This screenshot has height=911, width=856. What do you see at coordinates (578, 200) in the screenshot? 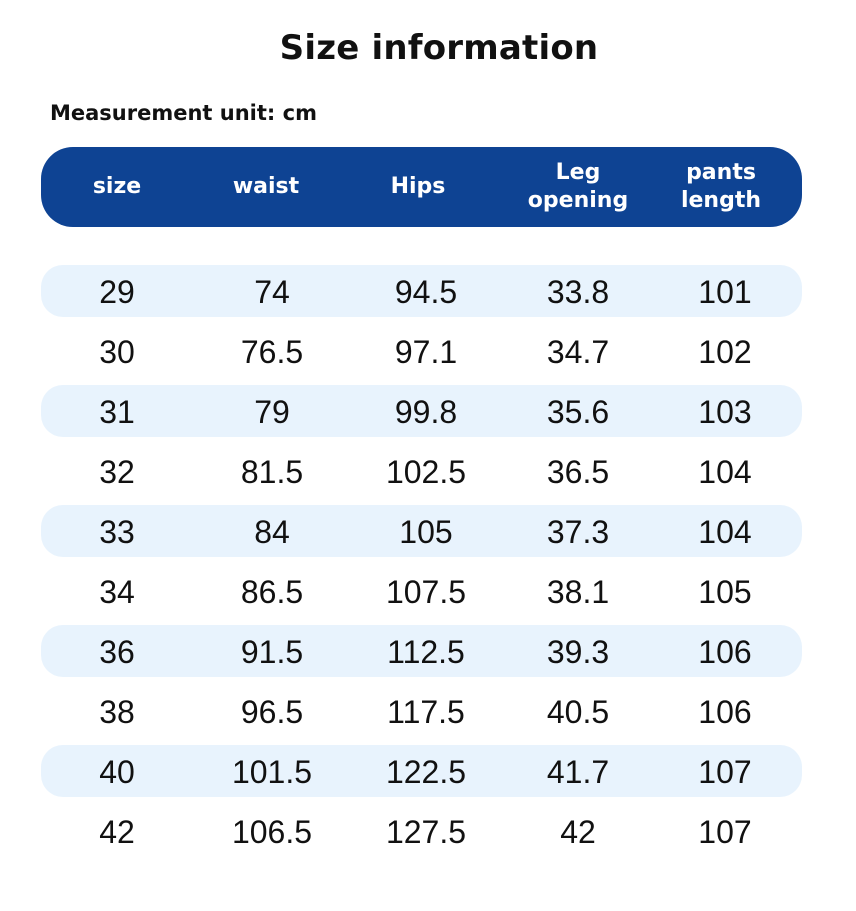
I see `header-leg-opening-line2: opening` at bounding box center [578, 200].